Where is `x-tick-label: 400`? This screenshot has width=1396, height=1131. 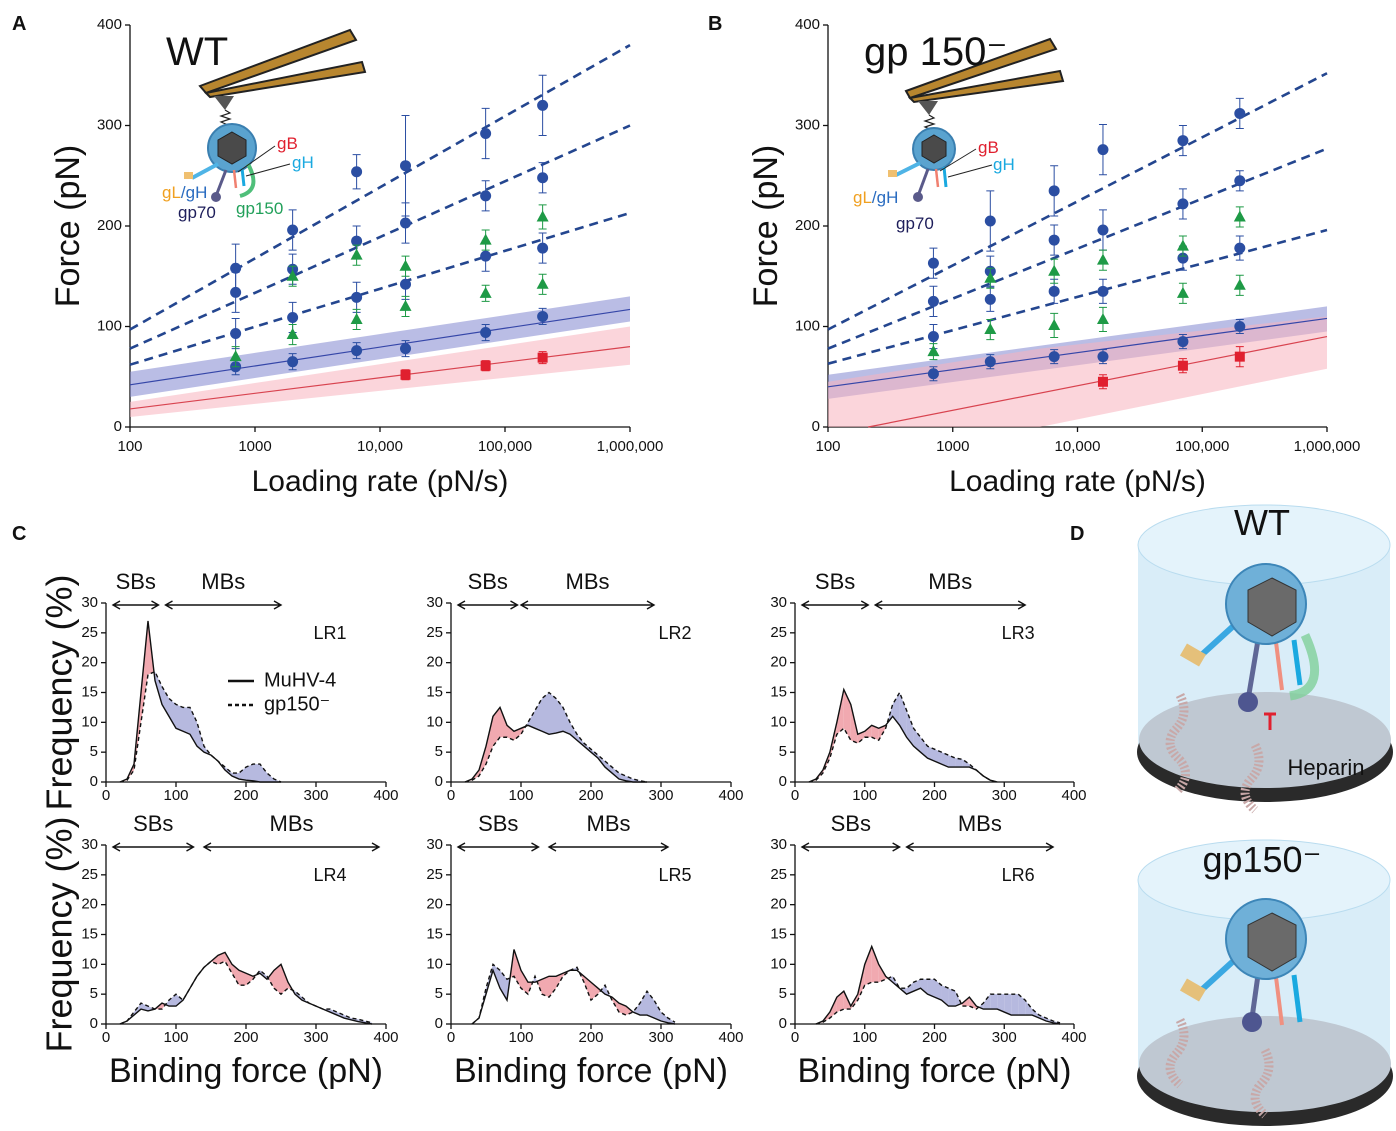 x-tick-label: 400 is located at coordinates (385, 1037).